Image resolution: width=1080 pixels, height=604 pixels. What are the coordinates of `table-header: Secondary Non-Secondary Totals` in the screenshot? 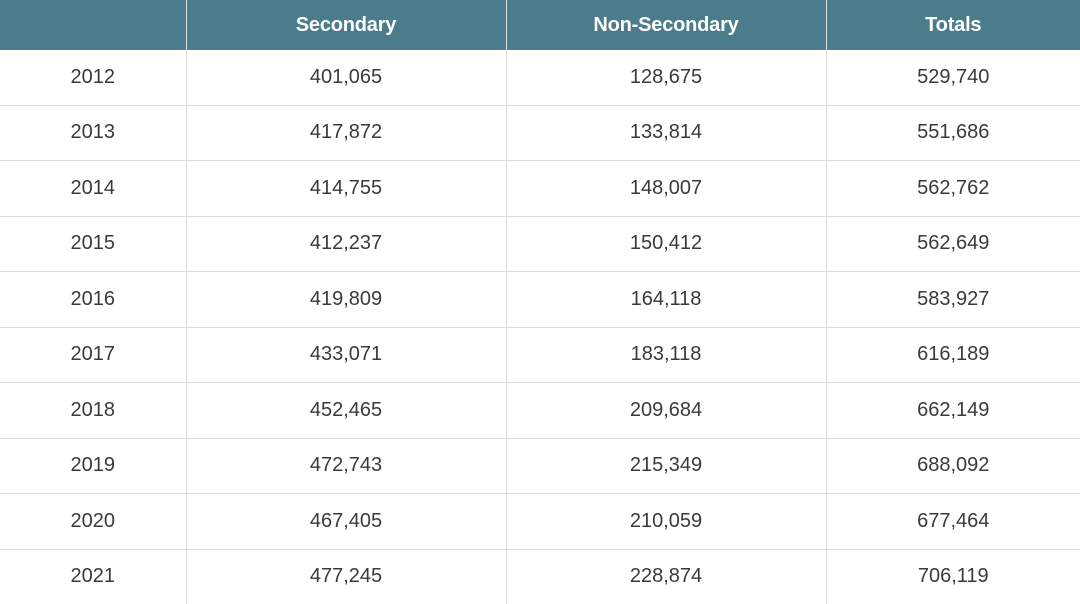 It's located at (540, 25).